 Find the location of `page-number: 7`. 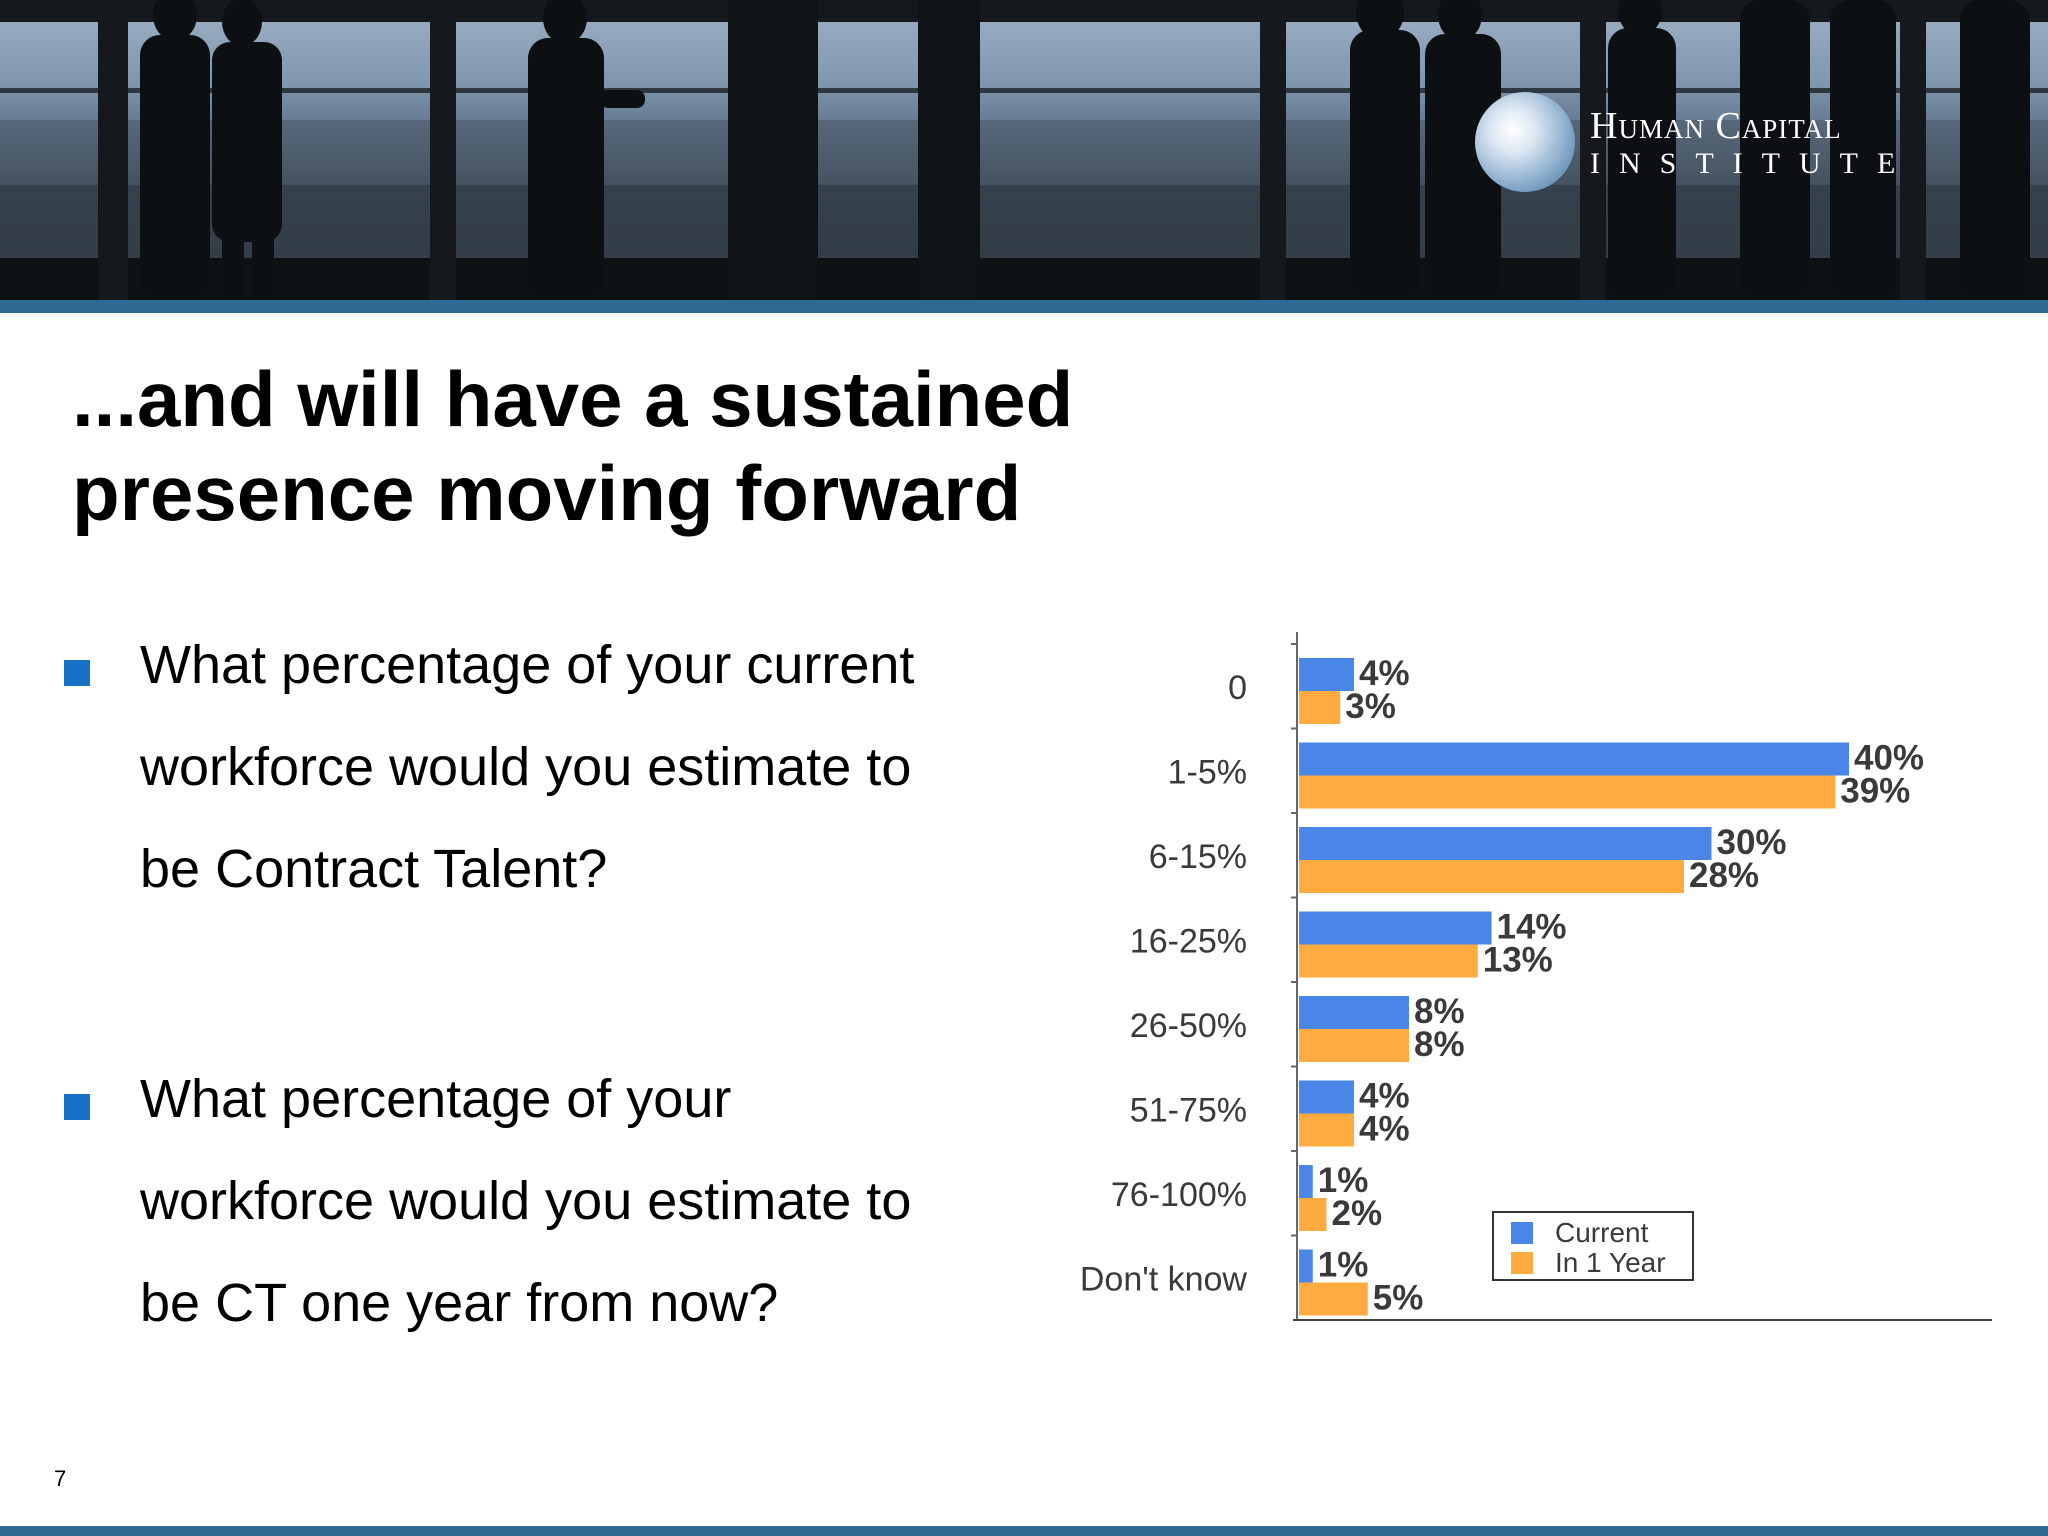

page-number: 7 is located at coordinates (60, 1478).